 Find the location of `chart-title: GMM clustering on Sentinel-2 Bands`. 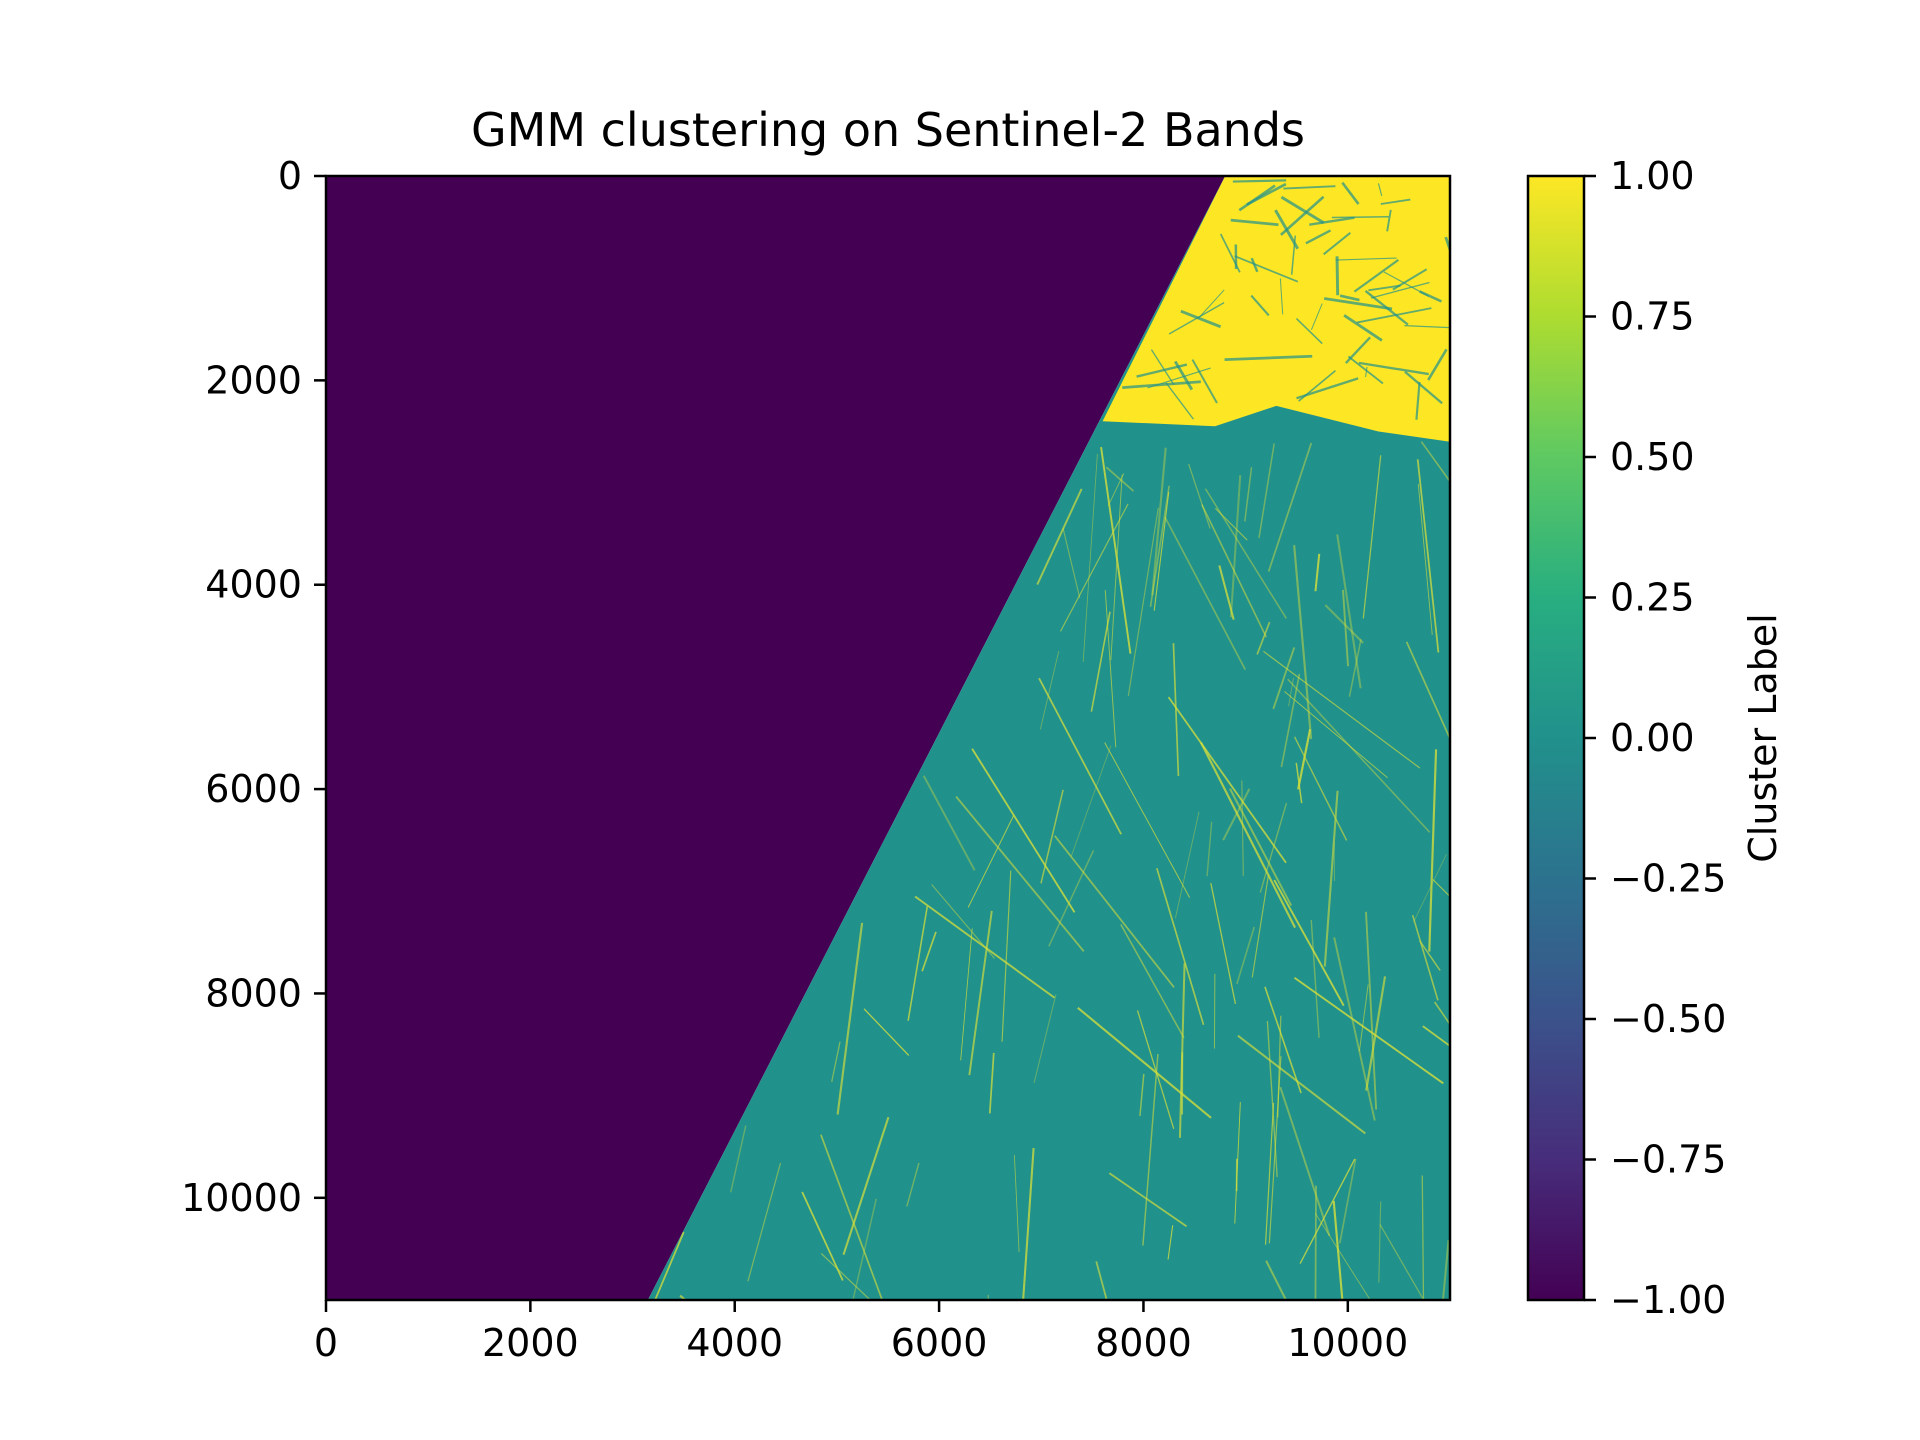

chart-title: GMM clustering on Sentinel-2 Bands is located at coordinates (888, 130).